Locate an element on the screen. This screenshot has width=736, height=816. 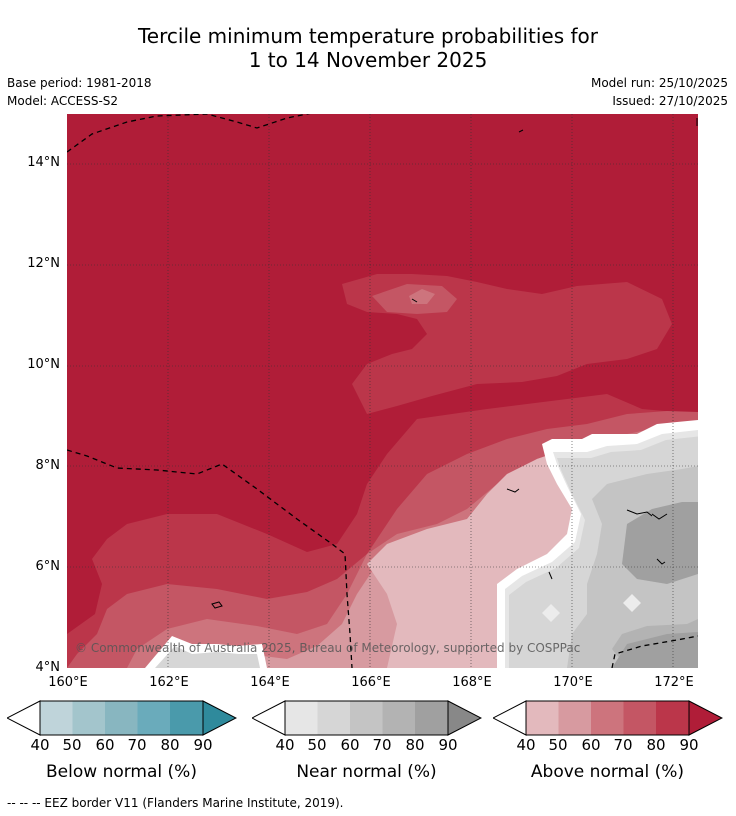
colorbar-near-frame is located at coordinates (366, 718).